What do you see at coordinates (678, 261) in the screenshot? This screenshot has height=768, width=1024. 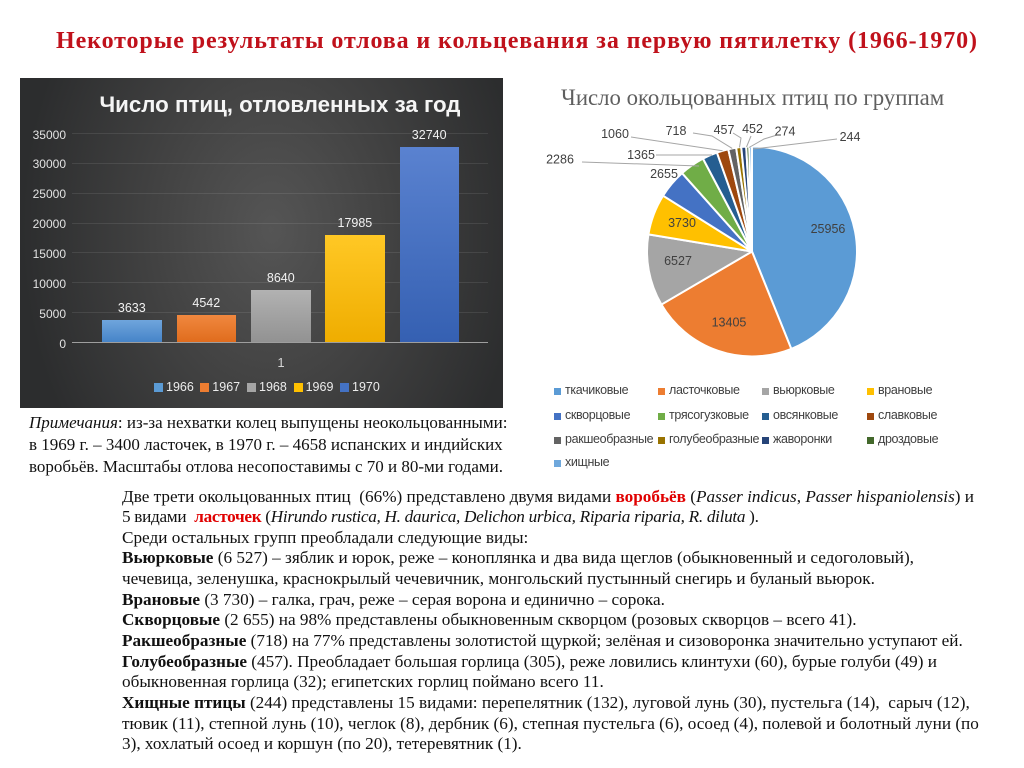 I see `svg-text: 6527` at bounding box center [678, 261].